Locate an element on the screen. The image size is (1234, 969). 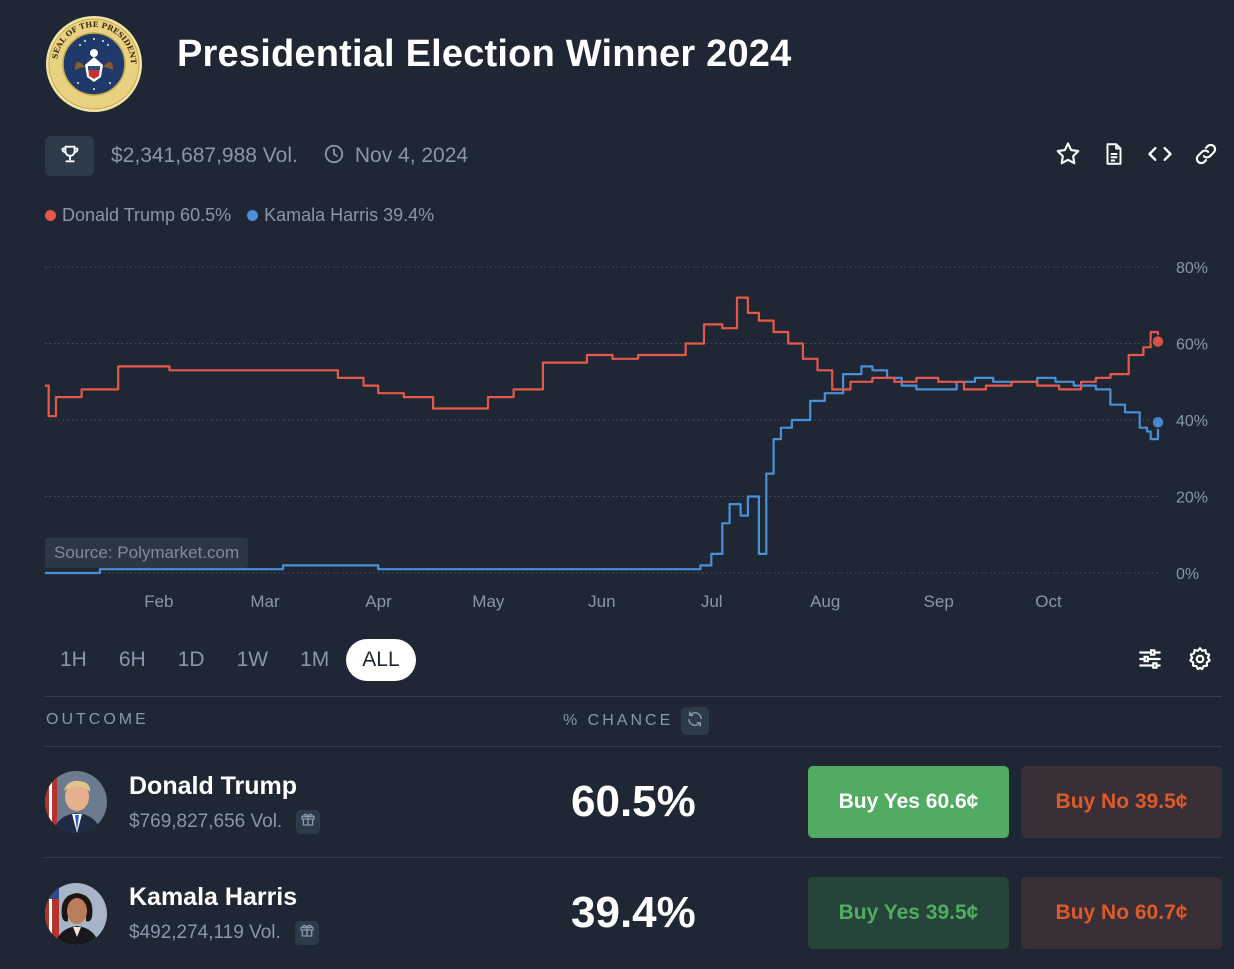
market-actions is located at coordinates (1137, 156).